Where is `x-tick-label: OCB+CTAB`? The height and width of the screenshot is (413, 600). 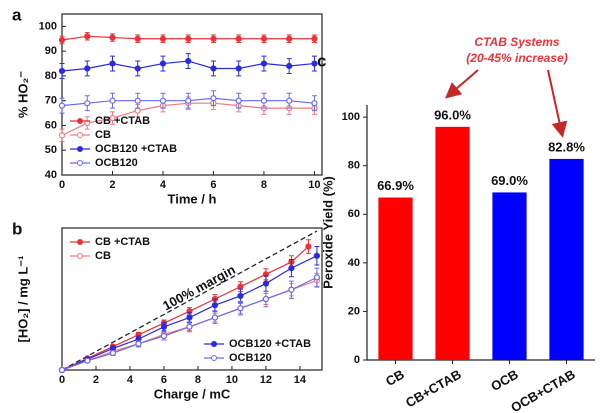
x-tick-label: OCB+CTAB is located at coordinates (543, 390).